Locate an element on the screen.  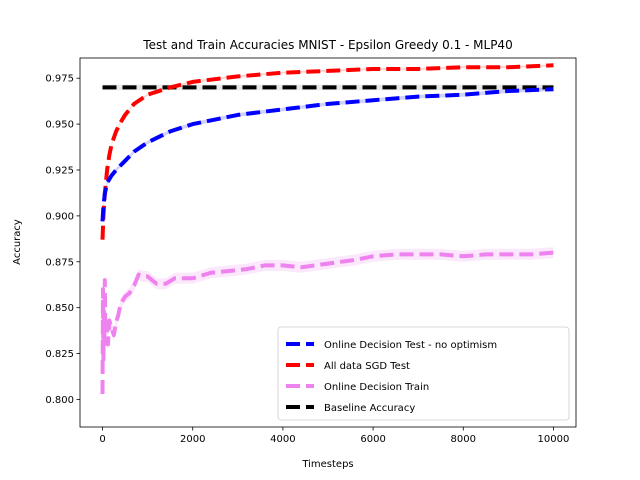
x-tick-label: 0 is located at coordinates (102, 439).